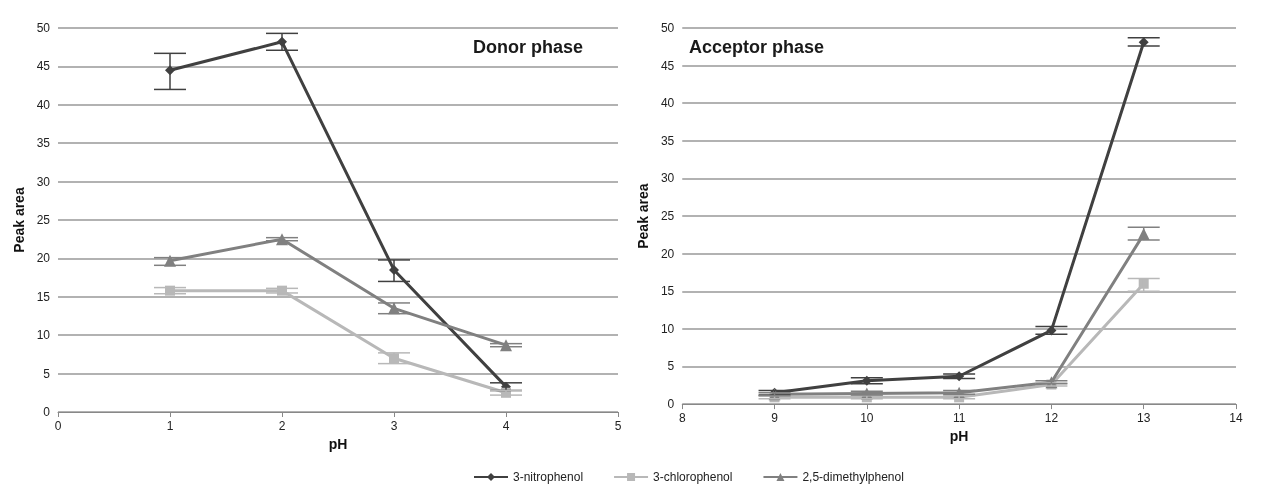 The width and height of the screenshot is (1264, 504). Describe the element at coordinates (671, 404) in the screenshot. I see `y-tick-label: 0` at that location.